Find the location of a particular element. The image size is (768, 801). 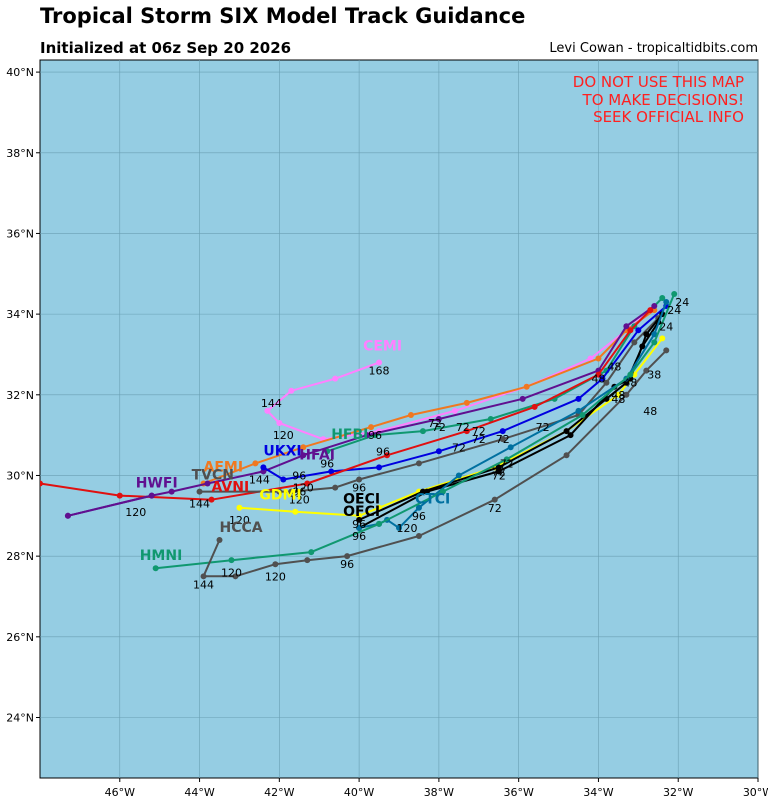

track-line-hfbi is located at coordinates (495, 375).